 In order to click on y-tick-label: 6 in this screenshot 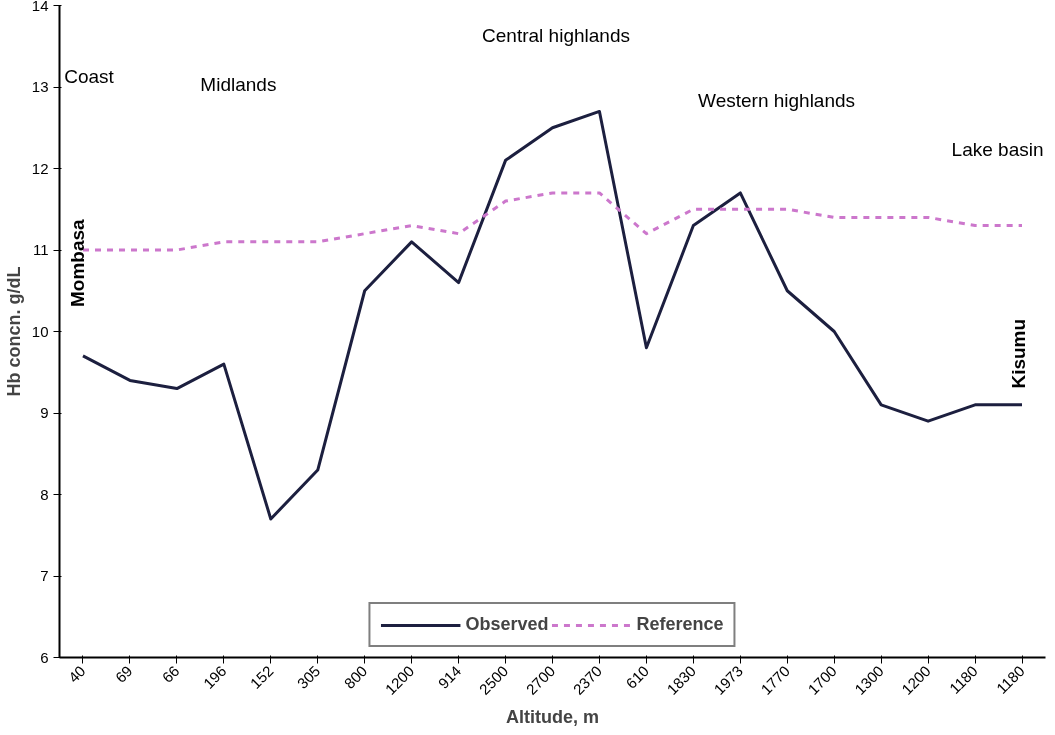, I will do `click(44, 657)`.